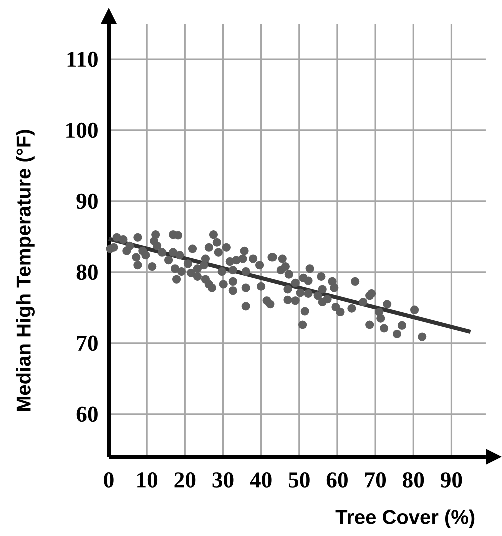 Image resolution: width=502 pixels, height=536 pixels. I want to click on x-tick-label: 10, so click(148, 480).